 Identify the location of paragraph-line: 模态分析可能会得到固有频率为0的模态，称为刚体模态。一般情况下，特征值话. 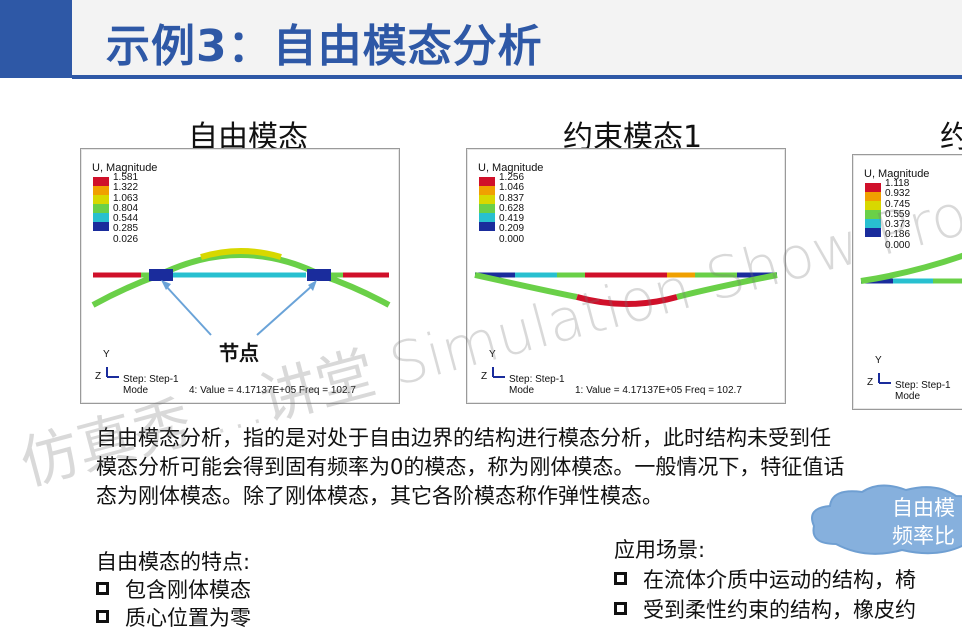
(470, 467).